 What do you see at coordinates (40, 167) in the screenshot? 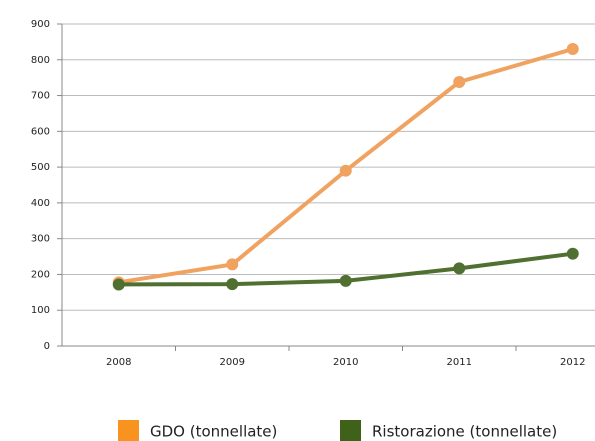
I see `y-tick-label: 500` at bounding box center [40, 167].